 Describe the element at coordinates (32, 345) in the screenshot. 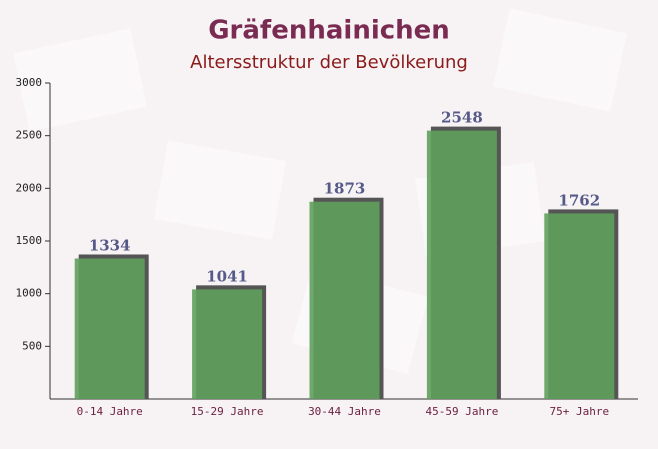

I see `y-tick-label: 500` at that location.